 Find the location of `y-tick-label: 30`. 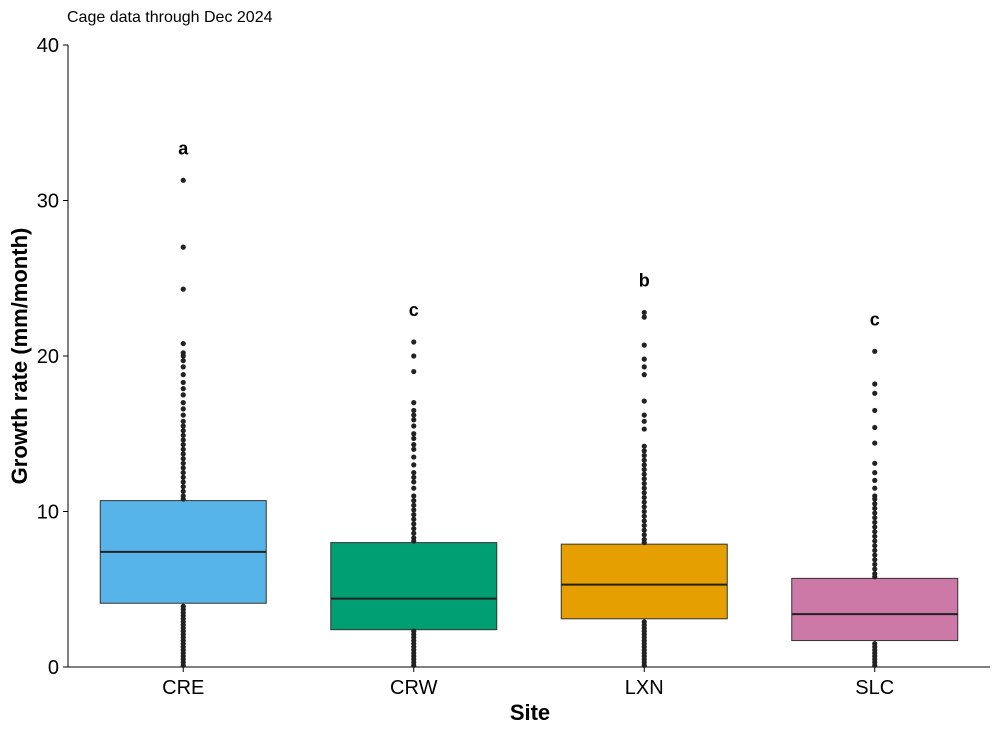

y-tick-label: 30 is located at coordinates (48, 202).